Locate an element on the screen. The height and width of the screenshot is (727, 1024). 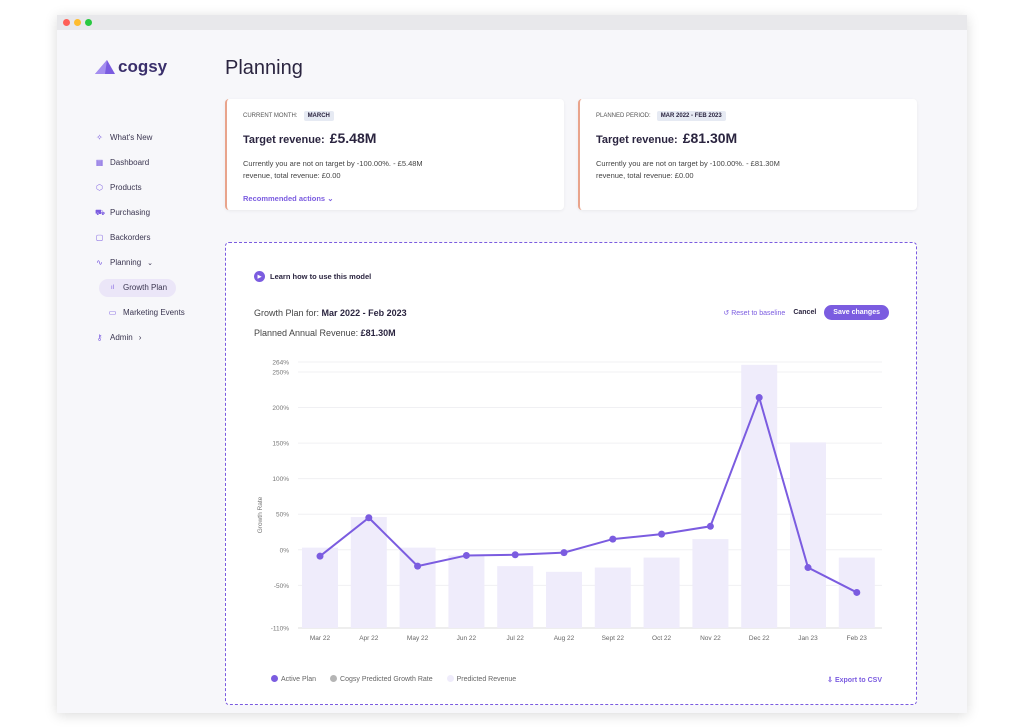
y-tick-label: 250% is located at coordinates (280, 372).